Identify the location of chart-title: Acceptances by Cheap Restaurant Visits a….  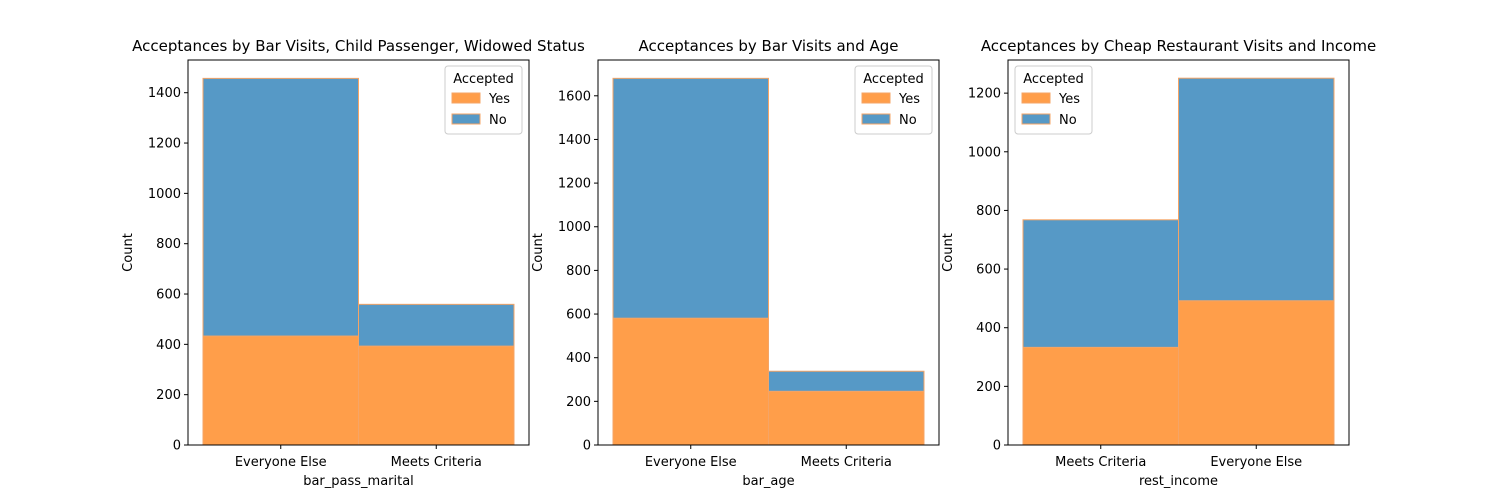
(1178, 46).